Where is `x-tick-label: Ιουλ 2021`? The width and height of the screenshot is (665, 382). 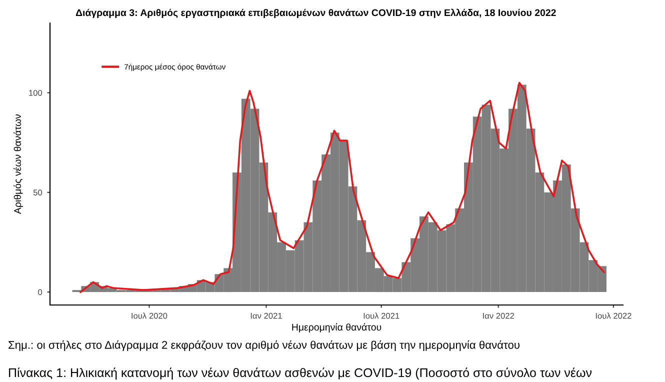
x-tick-label: Ιουλ 2021 is located at coordinates (382, 315).